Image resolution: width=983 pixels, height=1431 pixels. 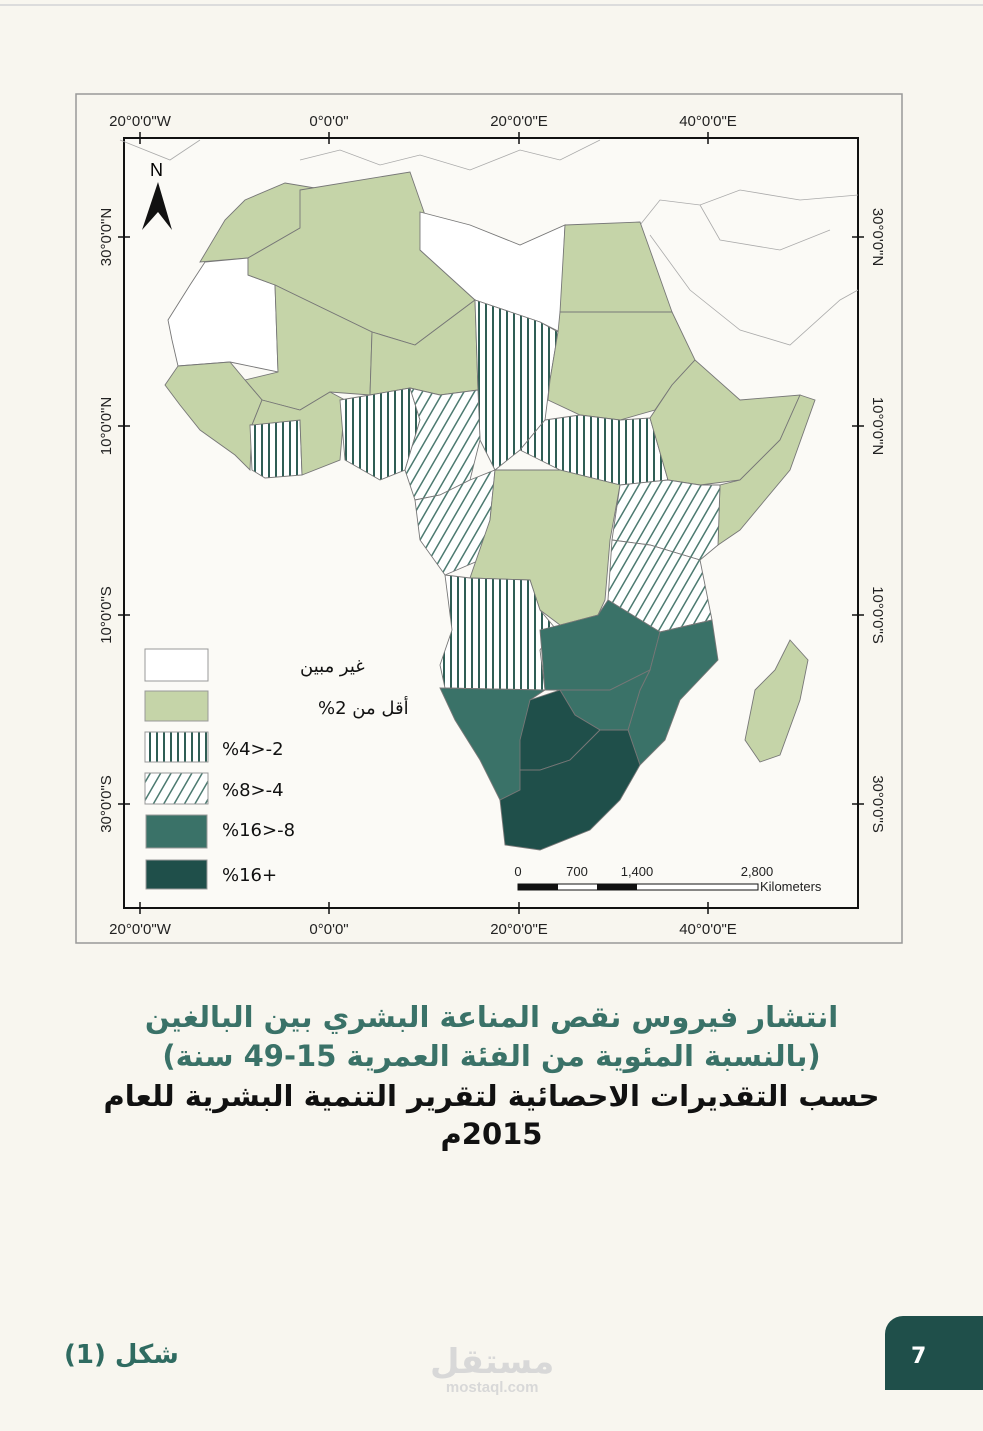 What do you see at coordinates (258, 830) in the screenshot?
I see `legend-label: %16>-8` at bounding box center [258, 830].